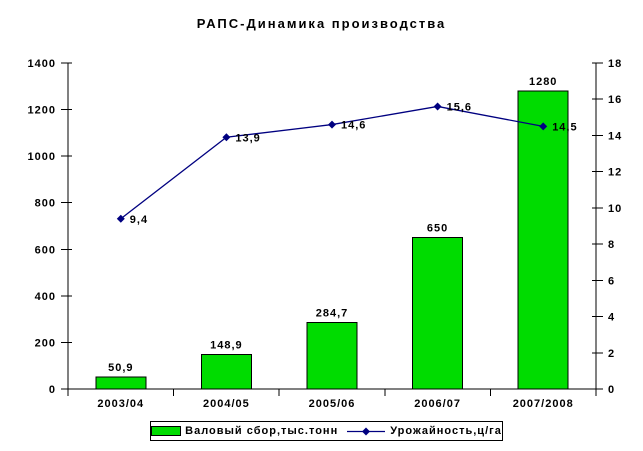 Image resolution: width=643 pixels, height=451 pixels. I want to click on left-axis-tick-label: 1400, so click(42, 64).